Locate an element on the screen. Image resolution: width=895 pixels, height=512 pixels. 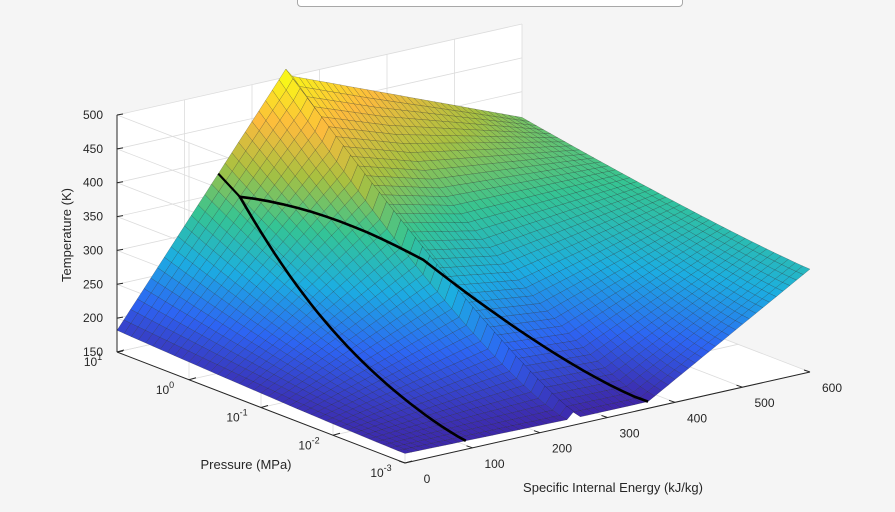
z-tick-label: 200 is located at coordinates (93, 318).